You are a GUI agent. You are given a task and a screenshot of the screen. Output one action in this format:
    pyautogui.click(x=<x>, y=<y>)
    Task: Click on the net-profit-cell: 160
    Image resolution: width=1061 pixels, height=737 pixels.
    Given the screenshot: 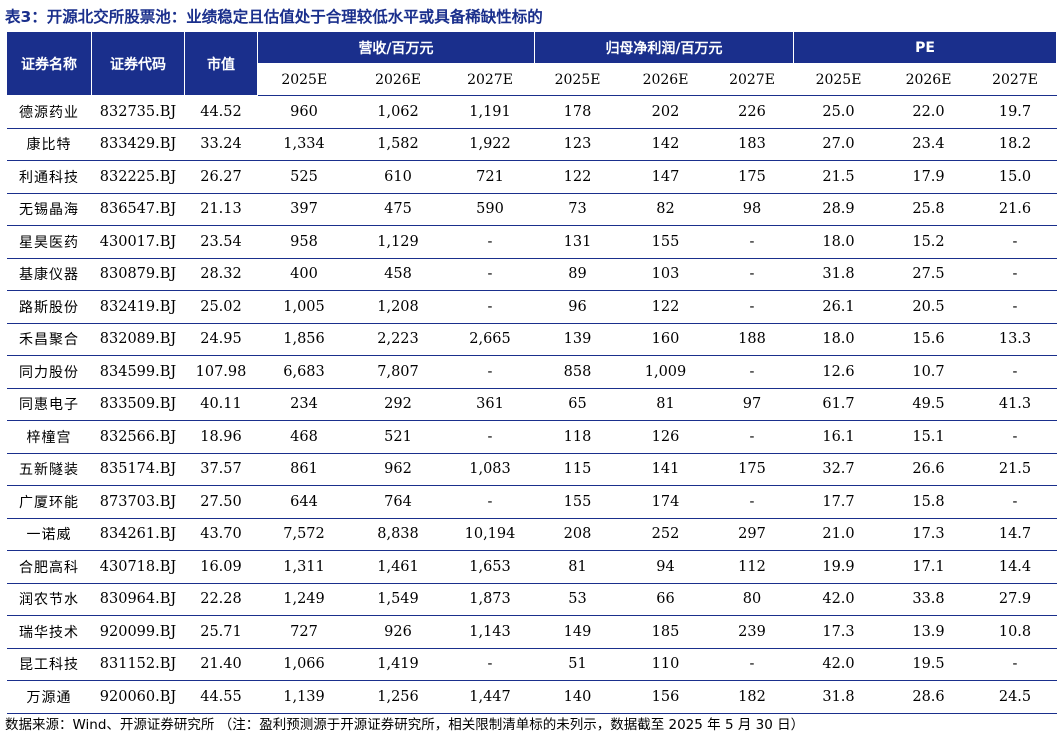 What is the action you would take?
    pyautogui.click(x=665, y=339)
    